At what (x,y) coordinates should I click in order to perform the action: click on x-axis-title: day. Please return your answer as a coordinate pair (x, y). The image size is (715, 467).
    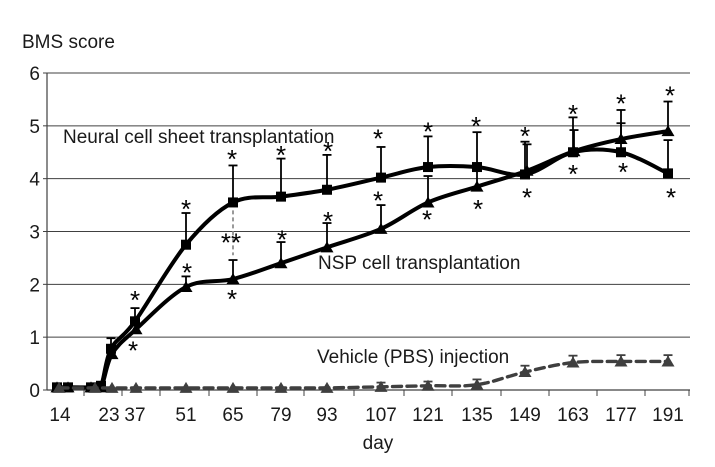
    Looking at the image, I should click on (378, 443).